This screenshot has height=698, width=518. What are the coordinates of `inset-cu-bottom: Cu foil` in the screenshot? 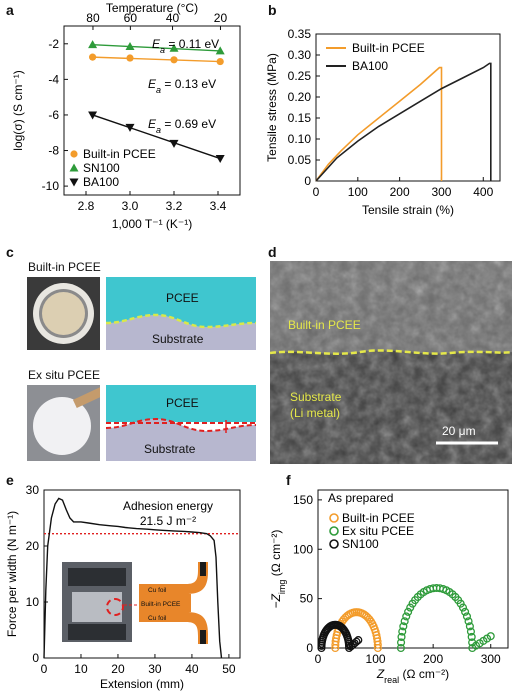 It's located at (157, 618).